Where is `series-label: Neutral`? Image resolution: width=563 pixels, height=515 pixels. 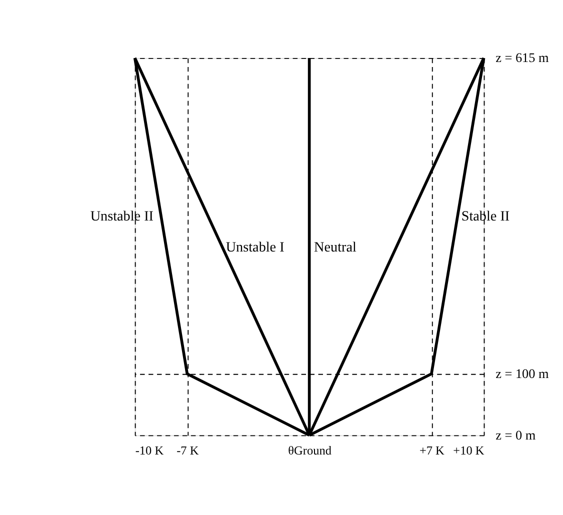
series-label: Neutral is located at coordinates (335, 247).